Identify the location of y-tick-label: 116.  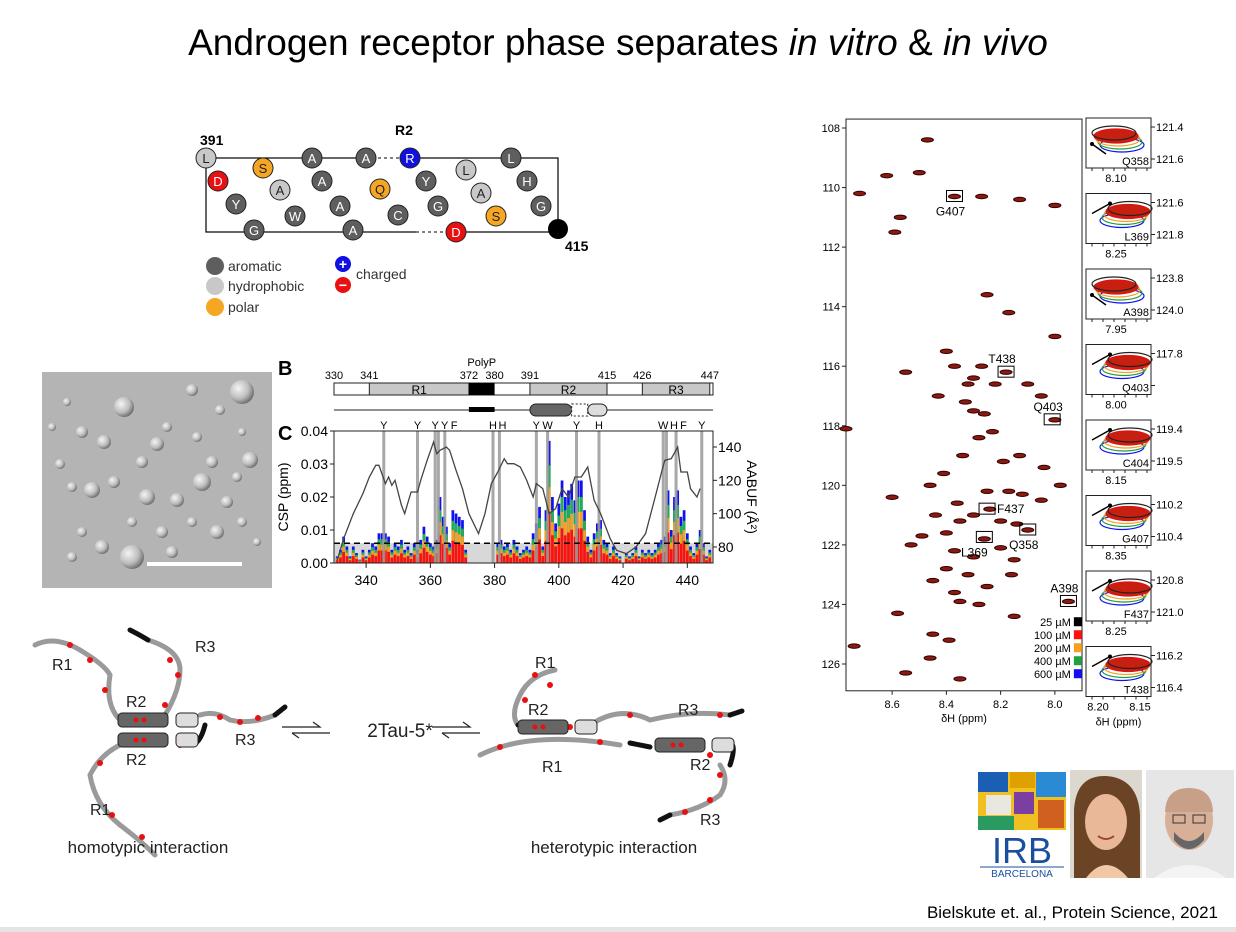
(831, 367).